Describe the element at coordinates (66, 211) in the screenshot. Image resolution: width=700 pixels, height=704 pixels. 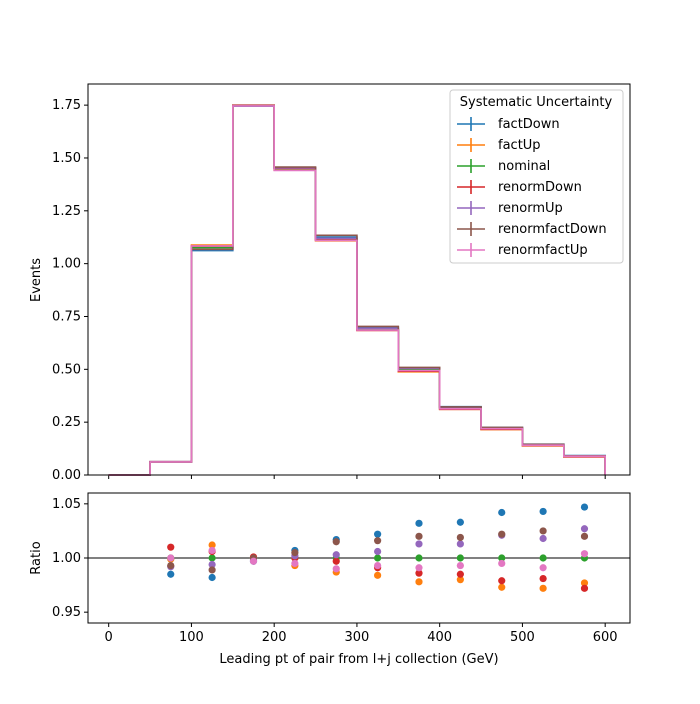
I see `top-y-tick-label: 1.25` at that location.